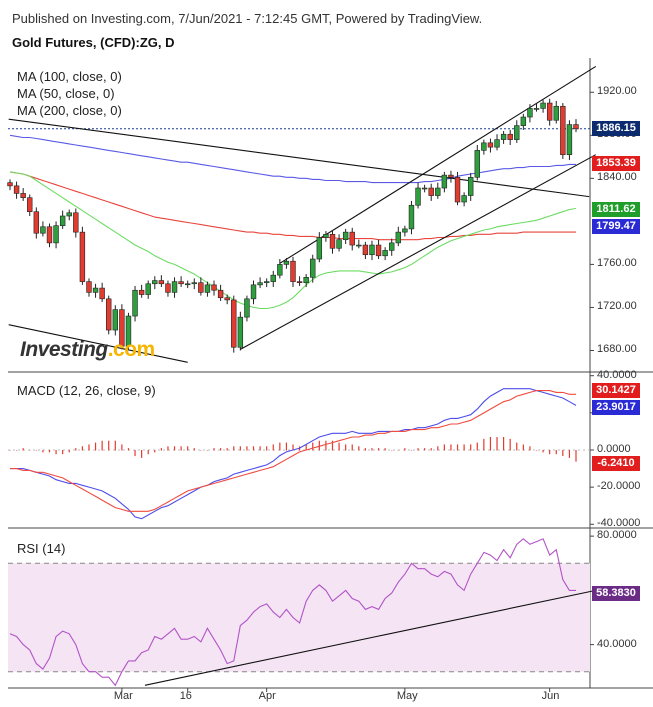  What do you see at coordinates (616, 463) in the screenshot?
I see `macd-value-tag: -6.2410` at bounding box center [616, 463].